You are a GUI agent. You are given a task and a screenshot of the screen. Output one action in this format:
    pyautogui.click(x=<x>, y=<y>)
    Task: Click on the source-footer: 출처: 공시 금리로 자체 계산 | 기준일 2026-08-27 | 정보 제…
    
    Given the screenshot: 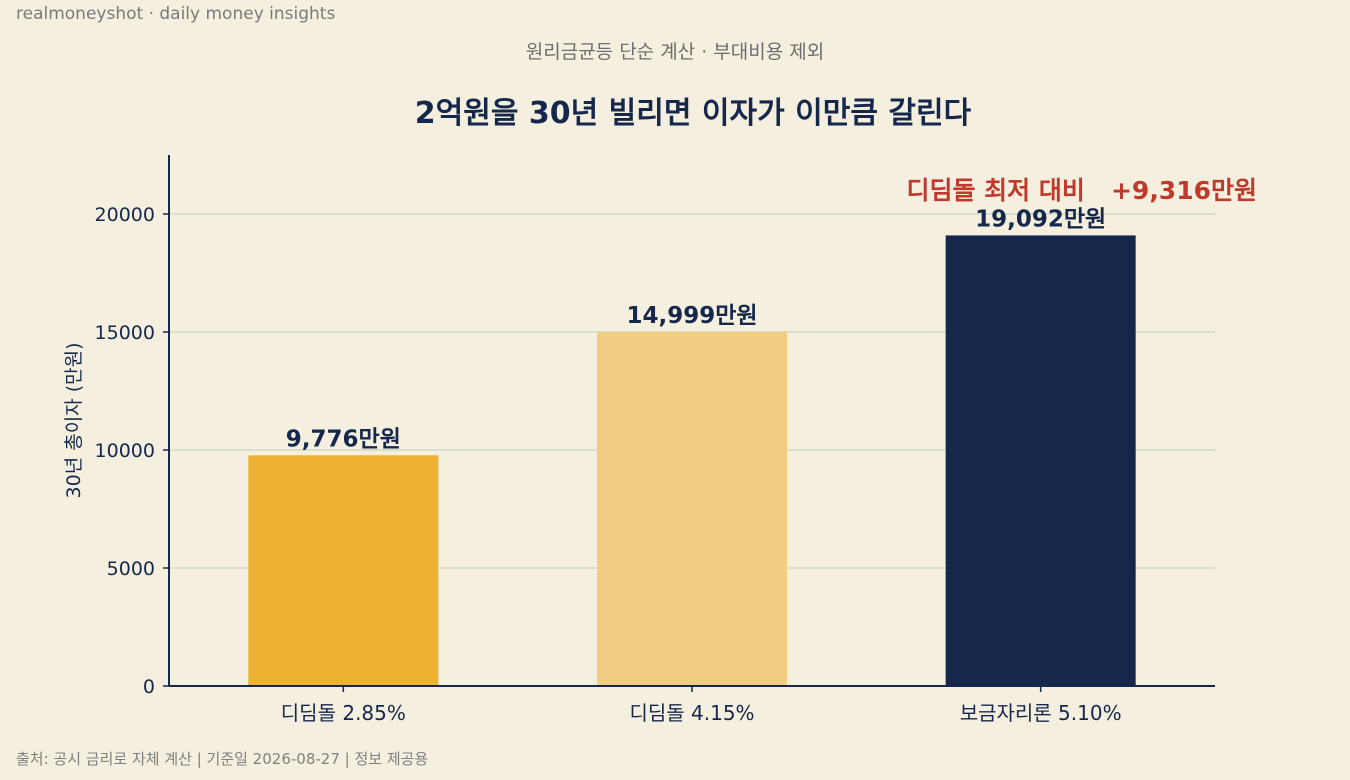 What is the action you would take?
    pyautogui.click(x=222, y=759)
    